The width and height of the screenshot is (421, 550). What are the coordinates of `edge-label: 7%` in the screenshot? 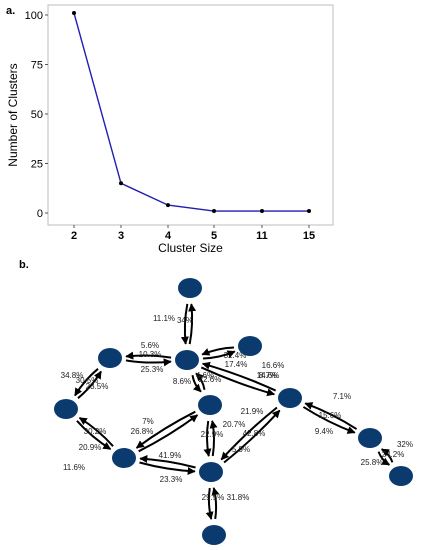 It's located at (148, 421).